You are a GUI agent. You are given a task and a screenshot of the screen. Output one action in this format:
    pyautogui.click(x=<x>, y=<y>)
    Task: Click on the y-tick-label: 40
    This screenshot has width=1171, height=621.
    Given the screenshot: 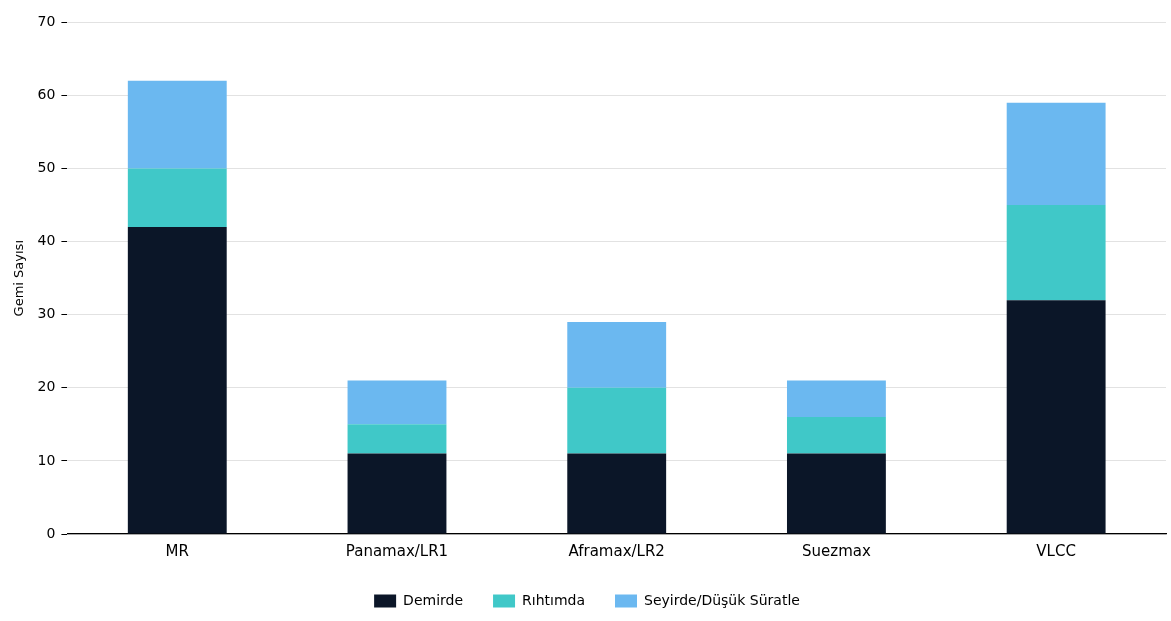 What is the action you would take?
    pyautogui.click(x=46, y=240)
    